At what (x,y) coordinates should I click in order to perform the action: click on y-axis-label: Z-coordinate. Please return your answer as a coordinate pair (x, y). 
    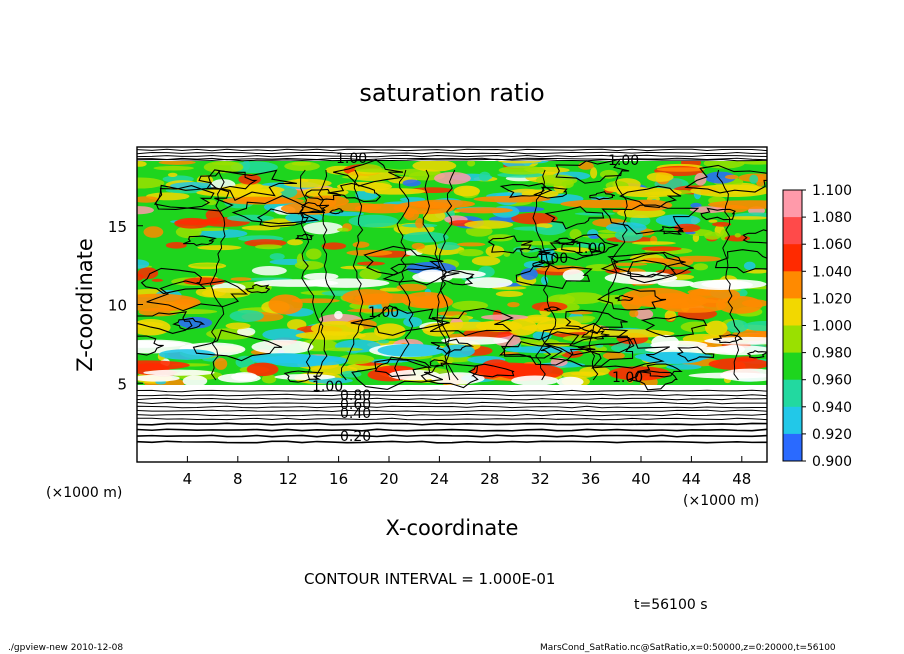
    Looking at the image, I should click on (85, 305).